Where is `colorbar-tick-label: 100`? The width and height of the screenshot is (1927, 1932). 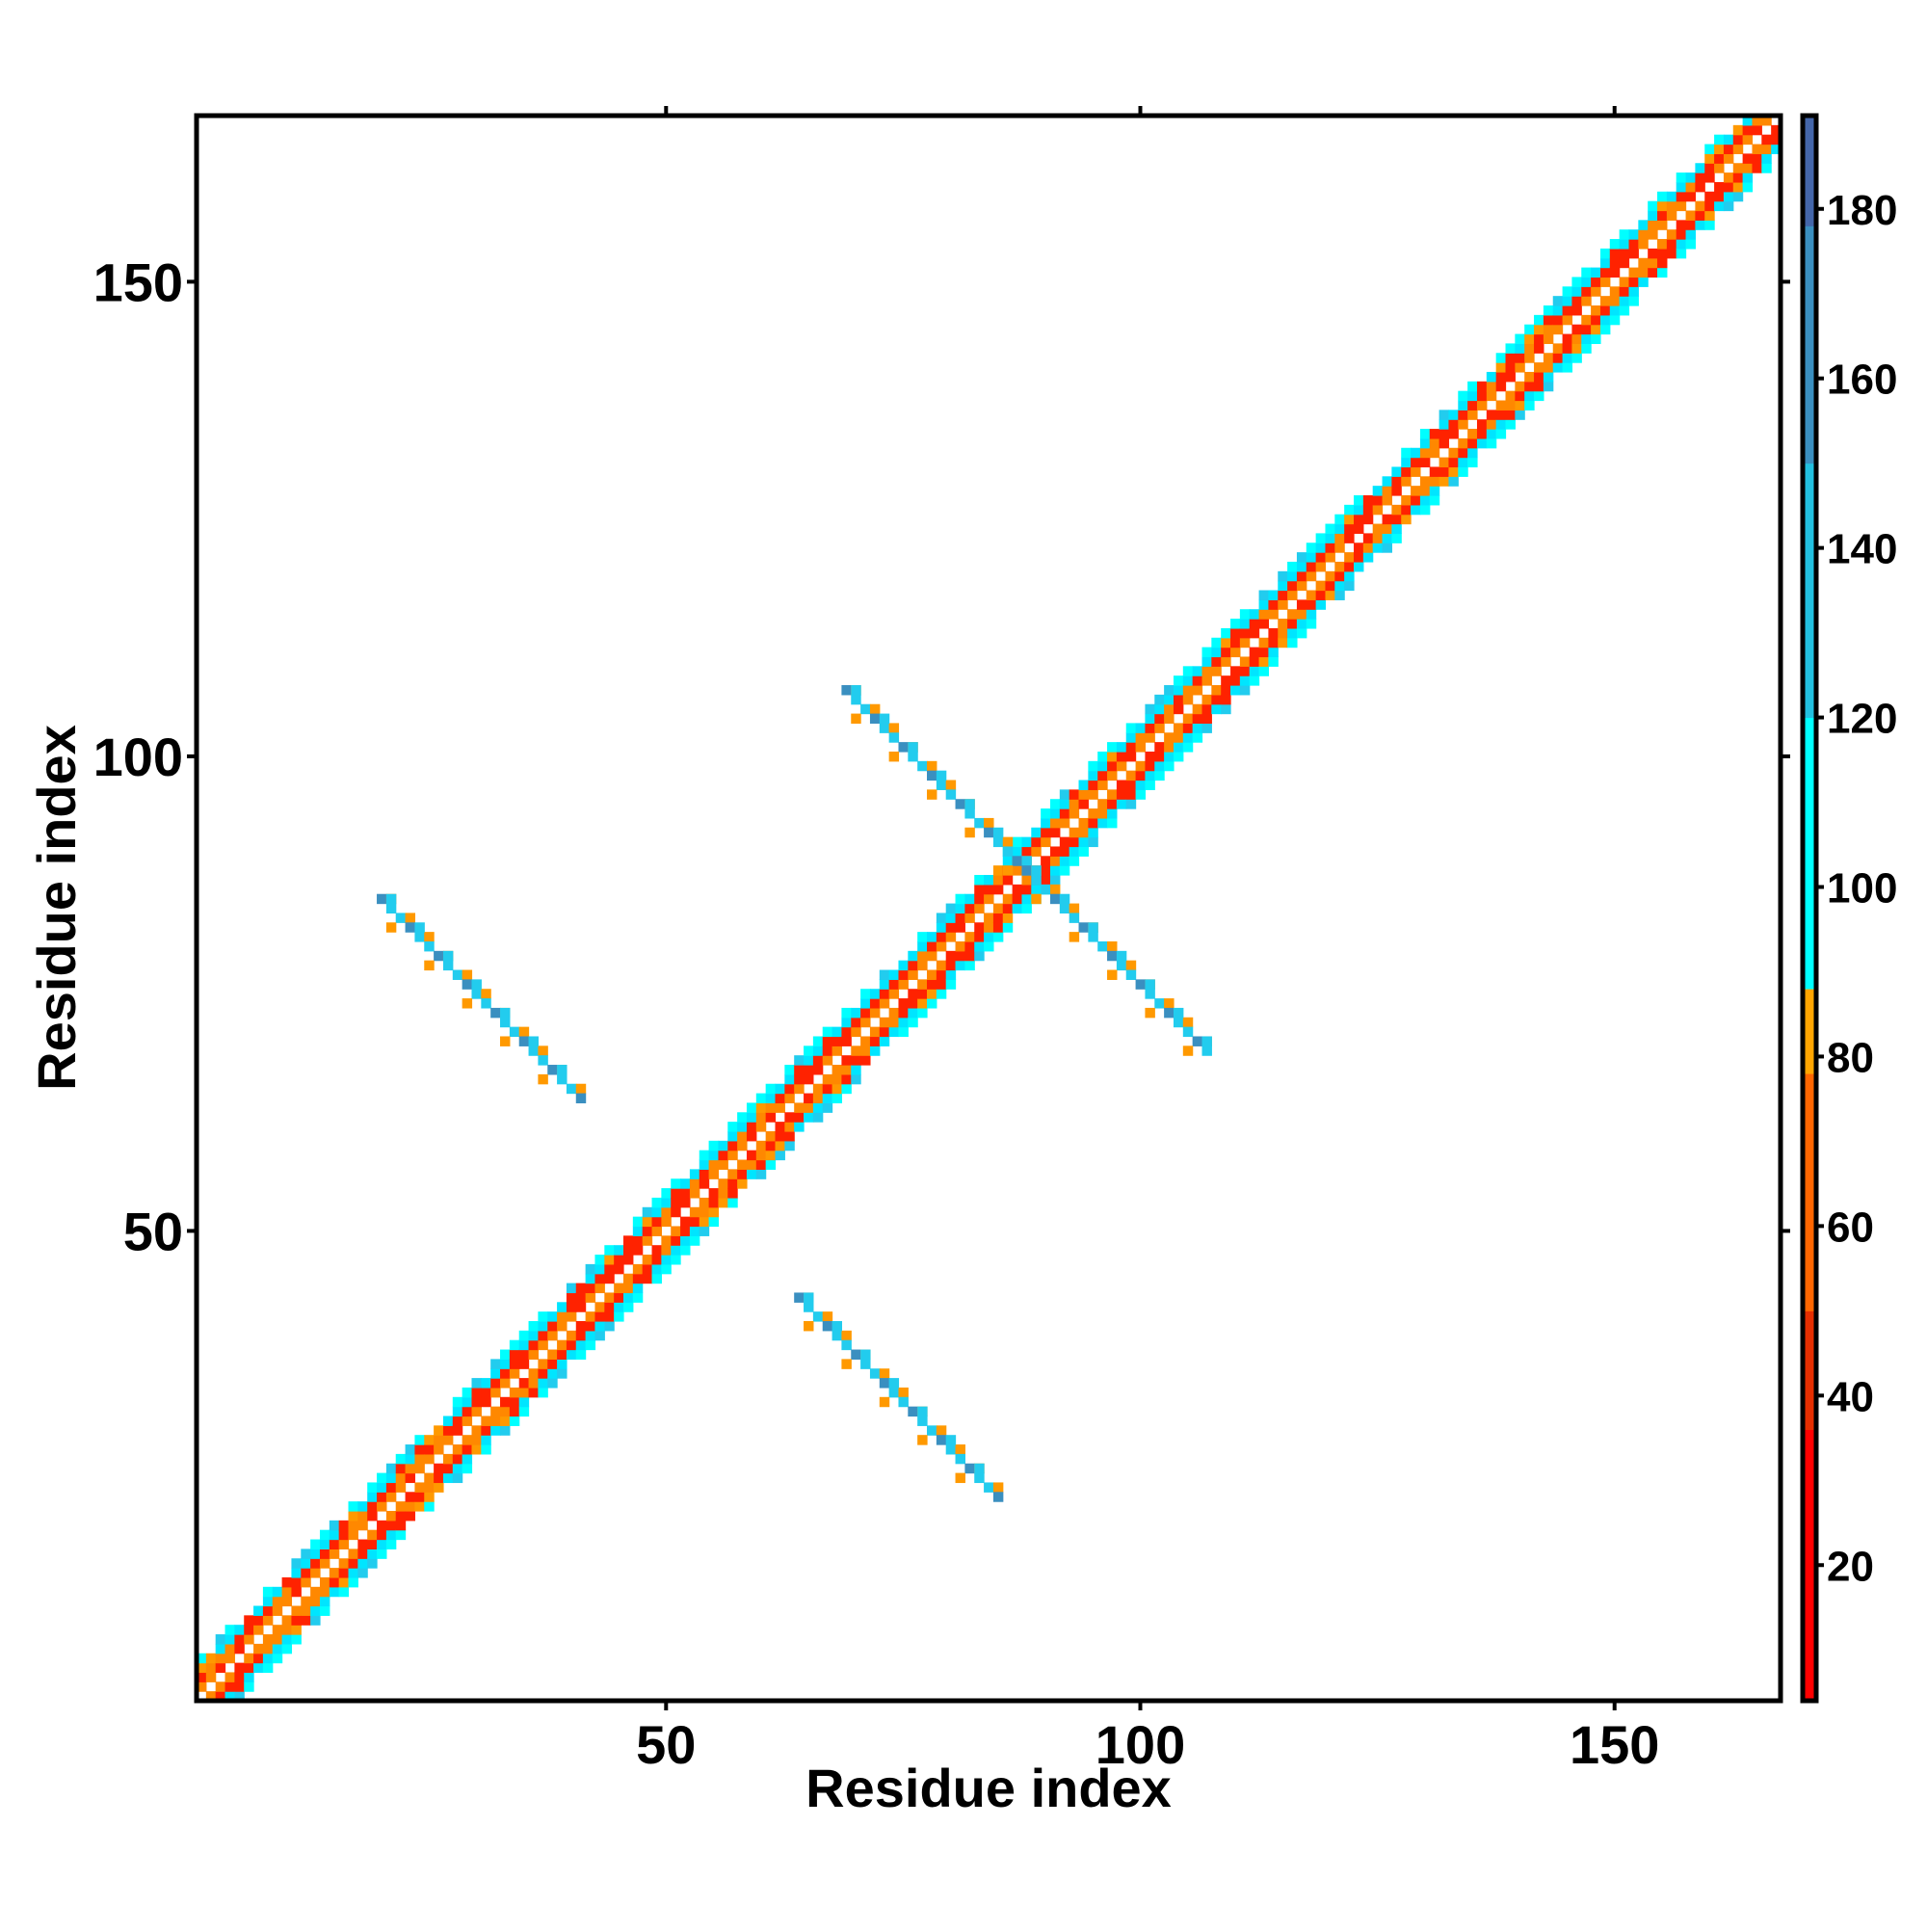 colorbar-tick-label: 100 is located at coordinates (1862, 889).